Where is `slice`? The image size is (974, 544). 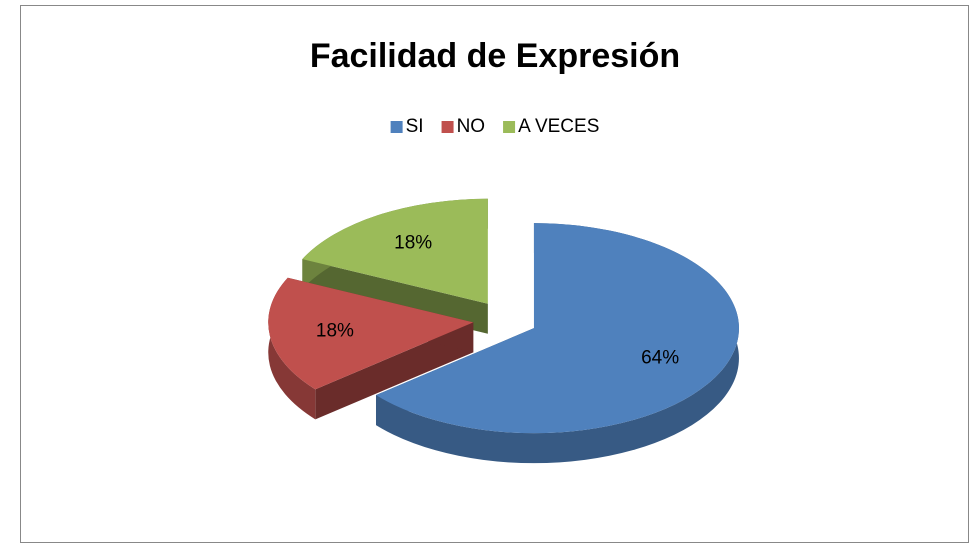 slice is located at coordinates (371, 348).